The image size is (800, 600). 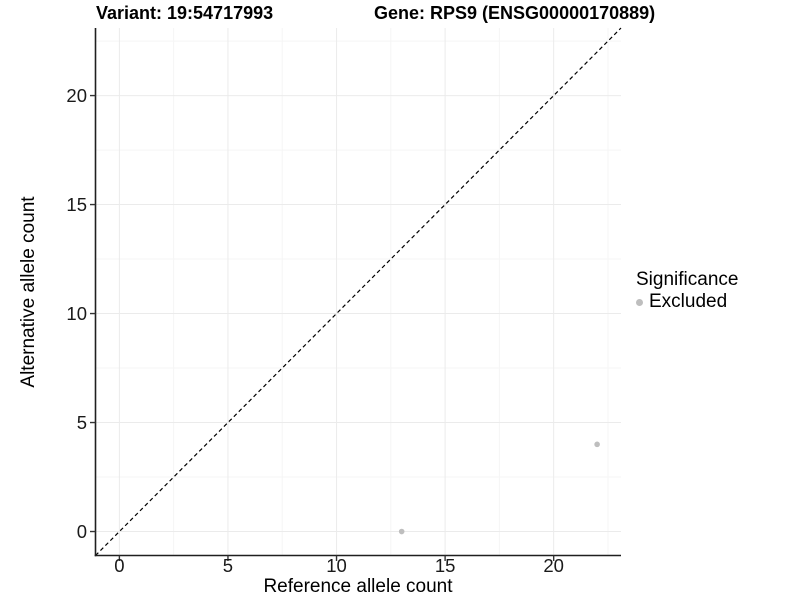 What do you see at coordinates (28, 292) in the screenshot?
I see `y-axis-title: Alternative allele count` at bounding box center [28, 292].